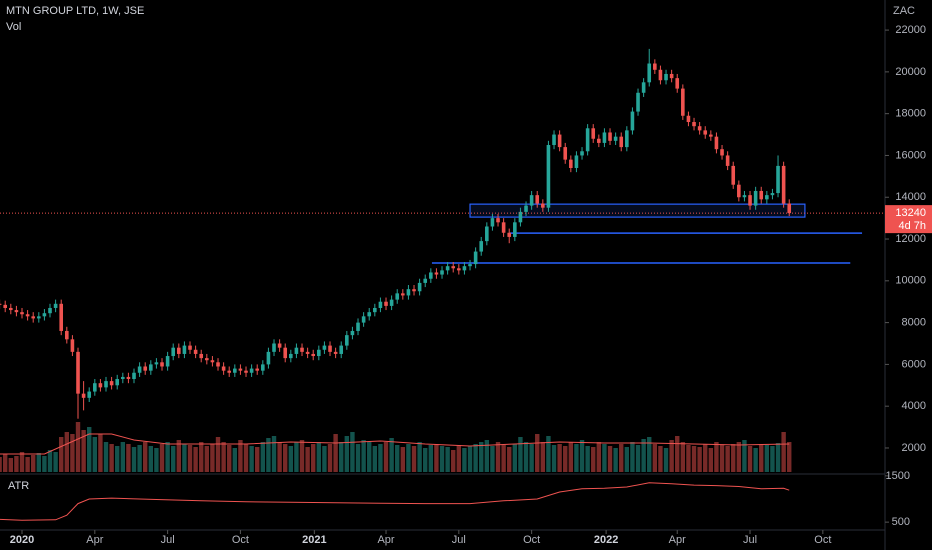 This screenshot has width=932, height=550. I want to click on volume-label: Vol, so click(13, 27).